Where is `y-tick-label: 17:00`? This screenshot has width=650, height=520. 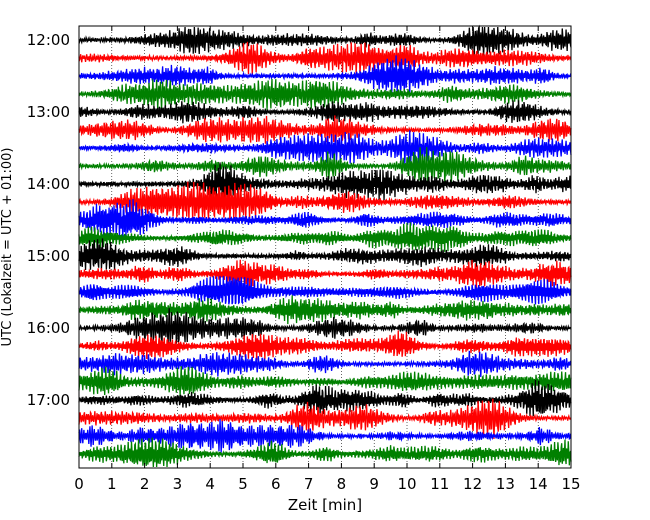
y-tick-label: 17:00 is located at coordinates (48, 400).